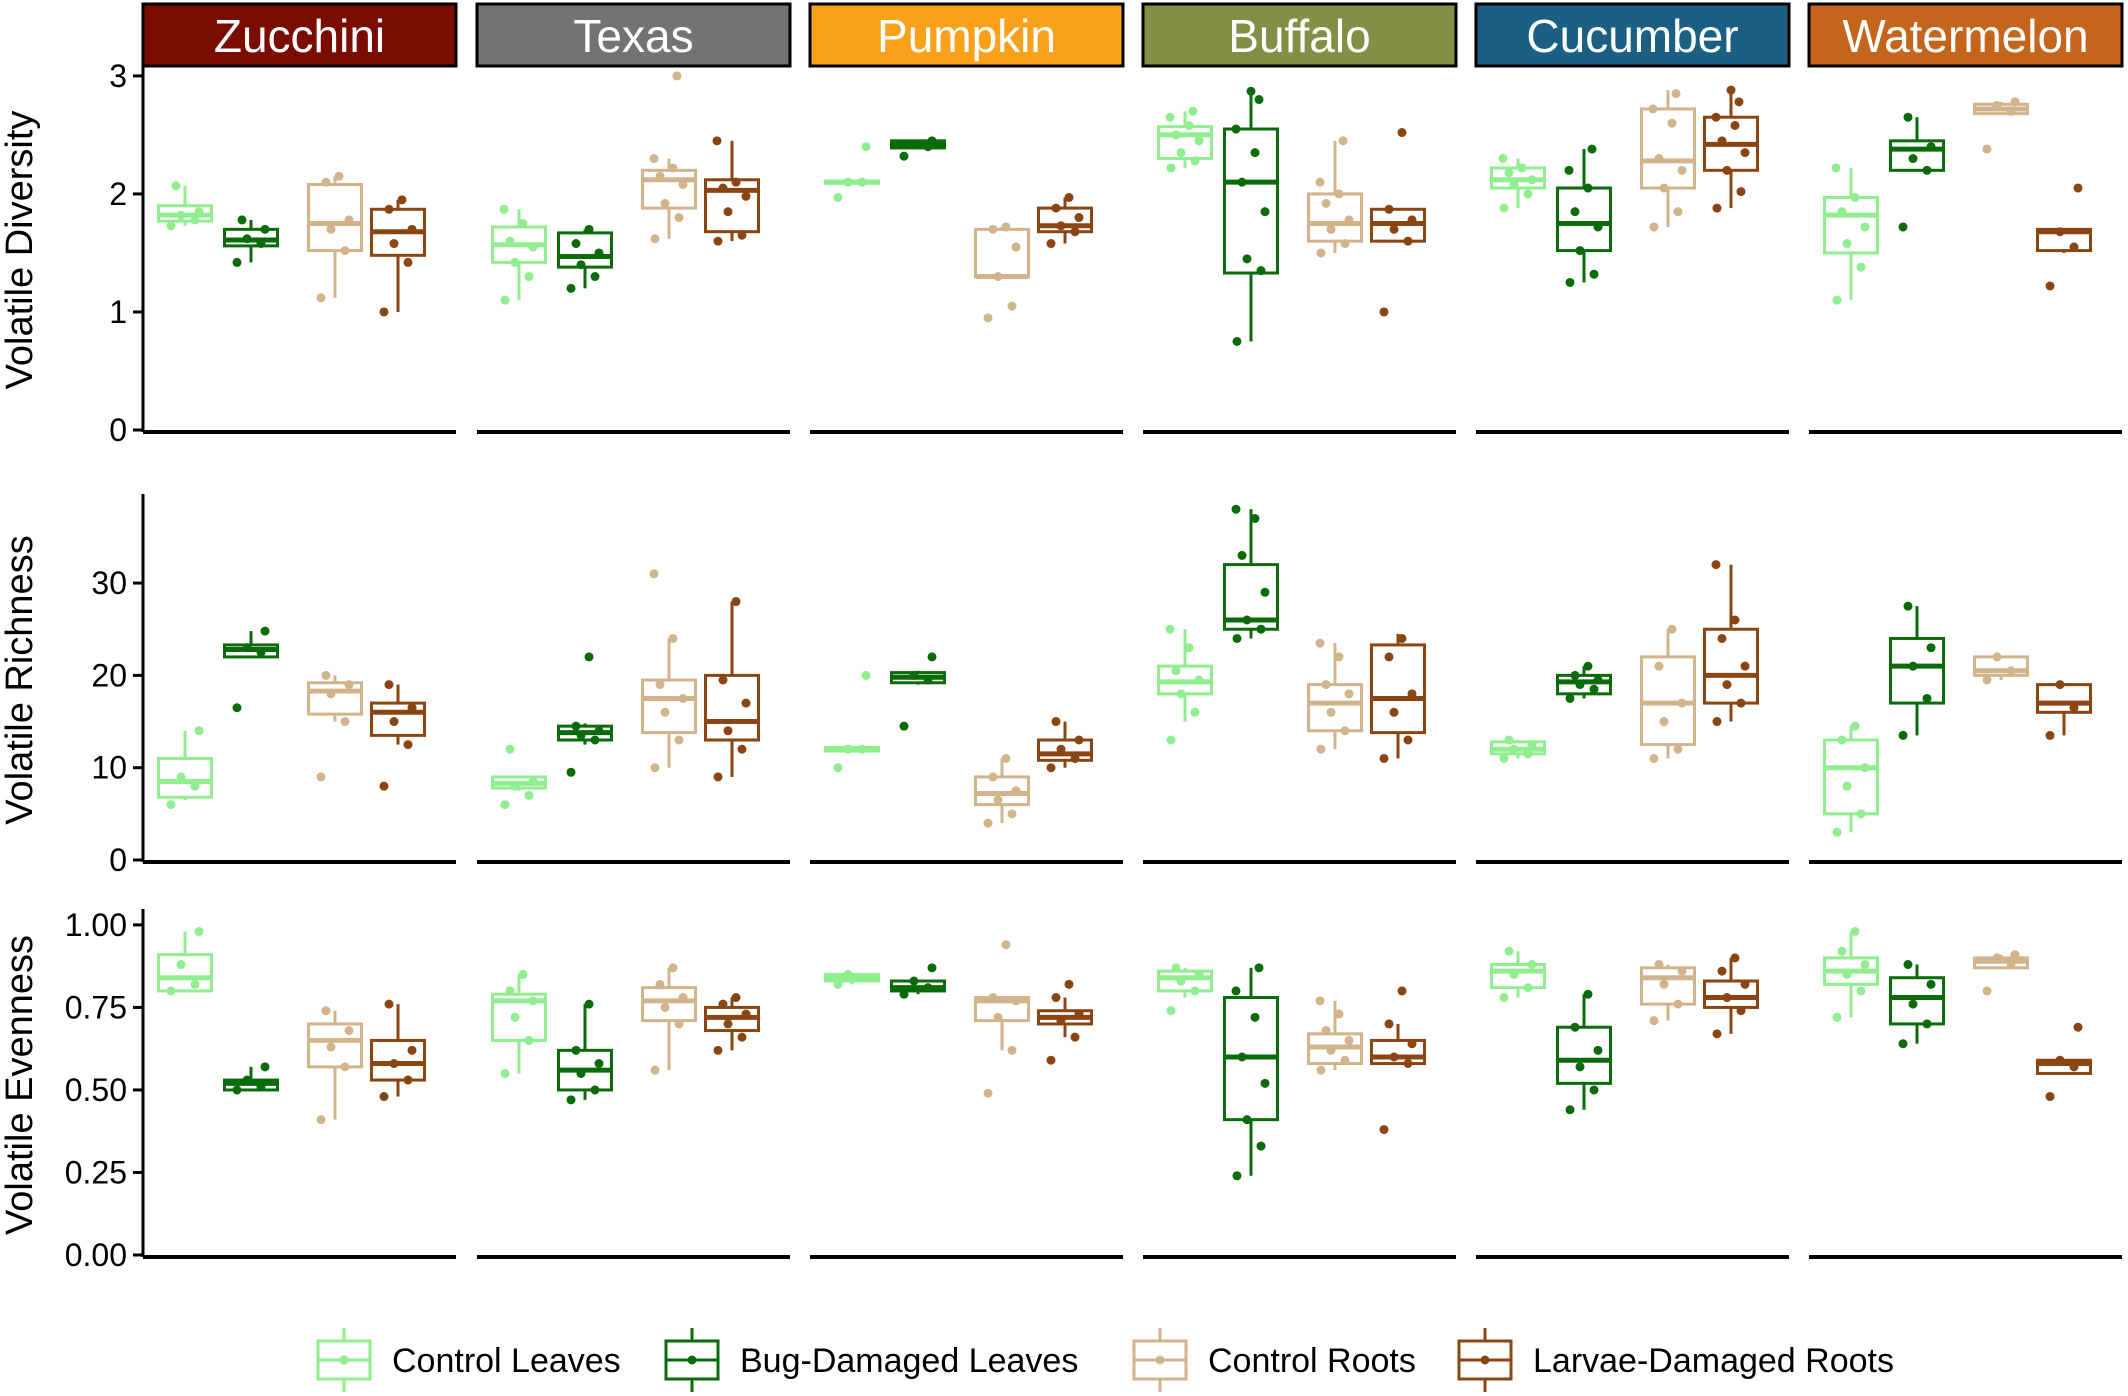 This screenshot has width=2128, height=1396. I want to click on y-tick-label: 30, so click(109, 583).